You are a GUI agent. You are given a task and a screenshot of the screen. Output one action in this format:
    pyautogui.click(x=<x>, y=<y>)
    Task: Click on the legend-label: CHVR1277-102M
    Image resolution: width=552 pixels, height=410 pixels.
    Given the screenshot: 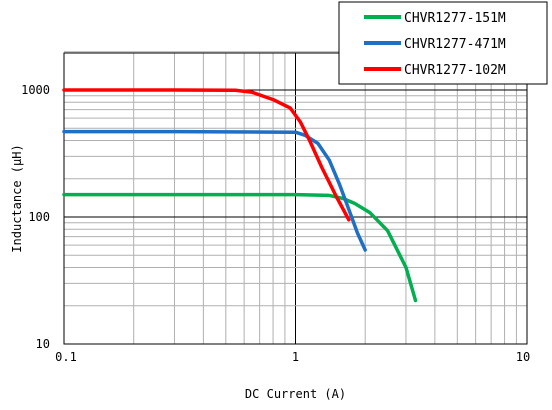 What is the action you would take?
    pyautogui.click(x=455, y=70)
    